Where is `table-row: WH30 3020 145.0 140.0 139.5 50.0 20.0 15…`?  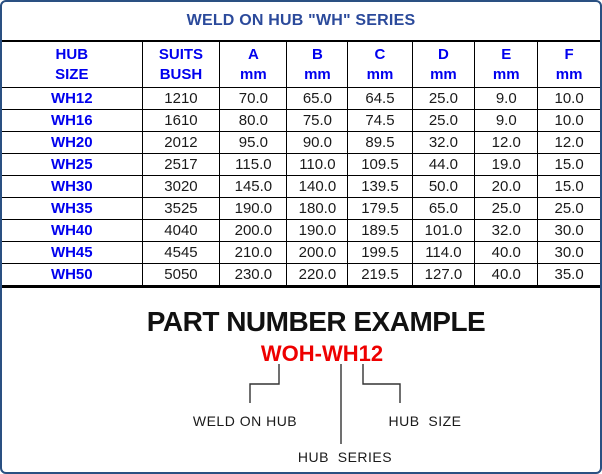 table-row: WH30 3020 145.0 140.0 139.5 50.0 20.0 15… is located at coordinates (301, 186).